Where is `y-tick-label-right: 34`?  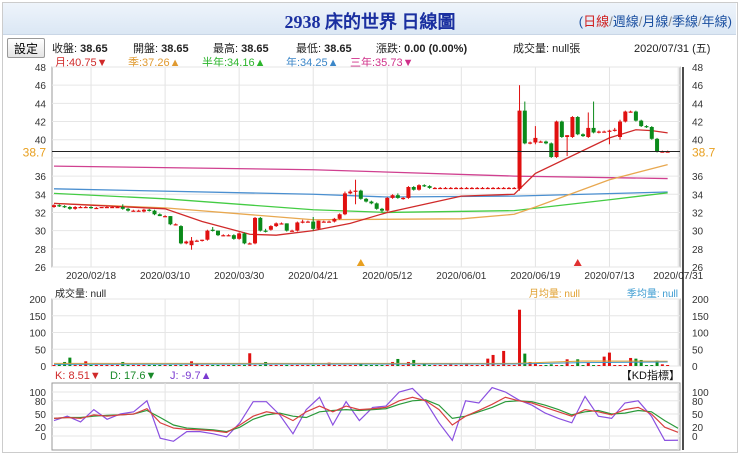
y-tick-label-right: 34 is located at coordinates (698, 195).